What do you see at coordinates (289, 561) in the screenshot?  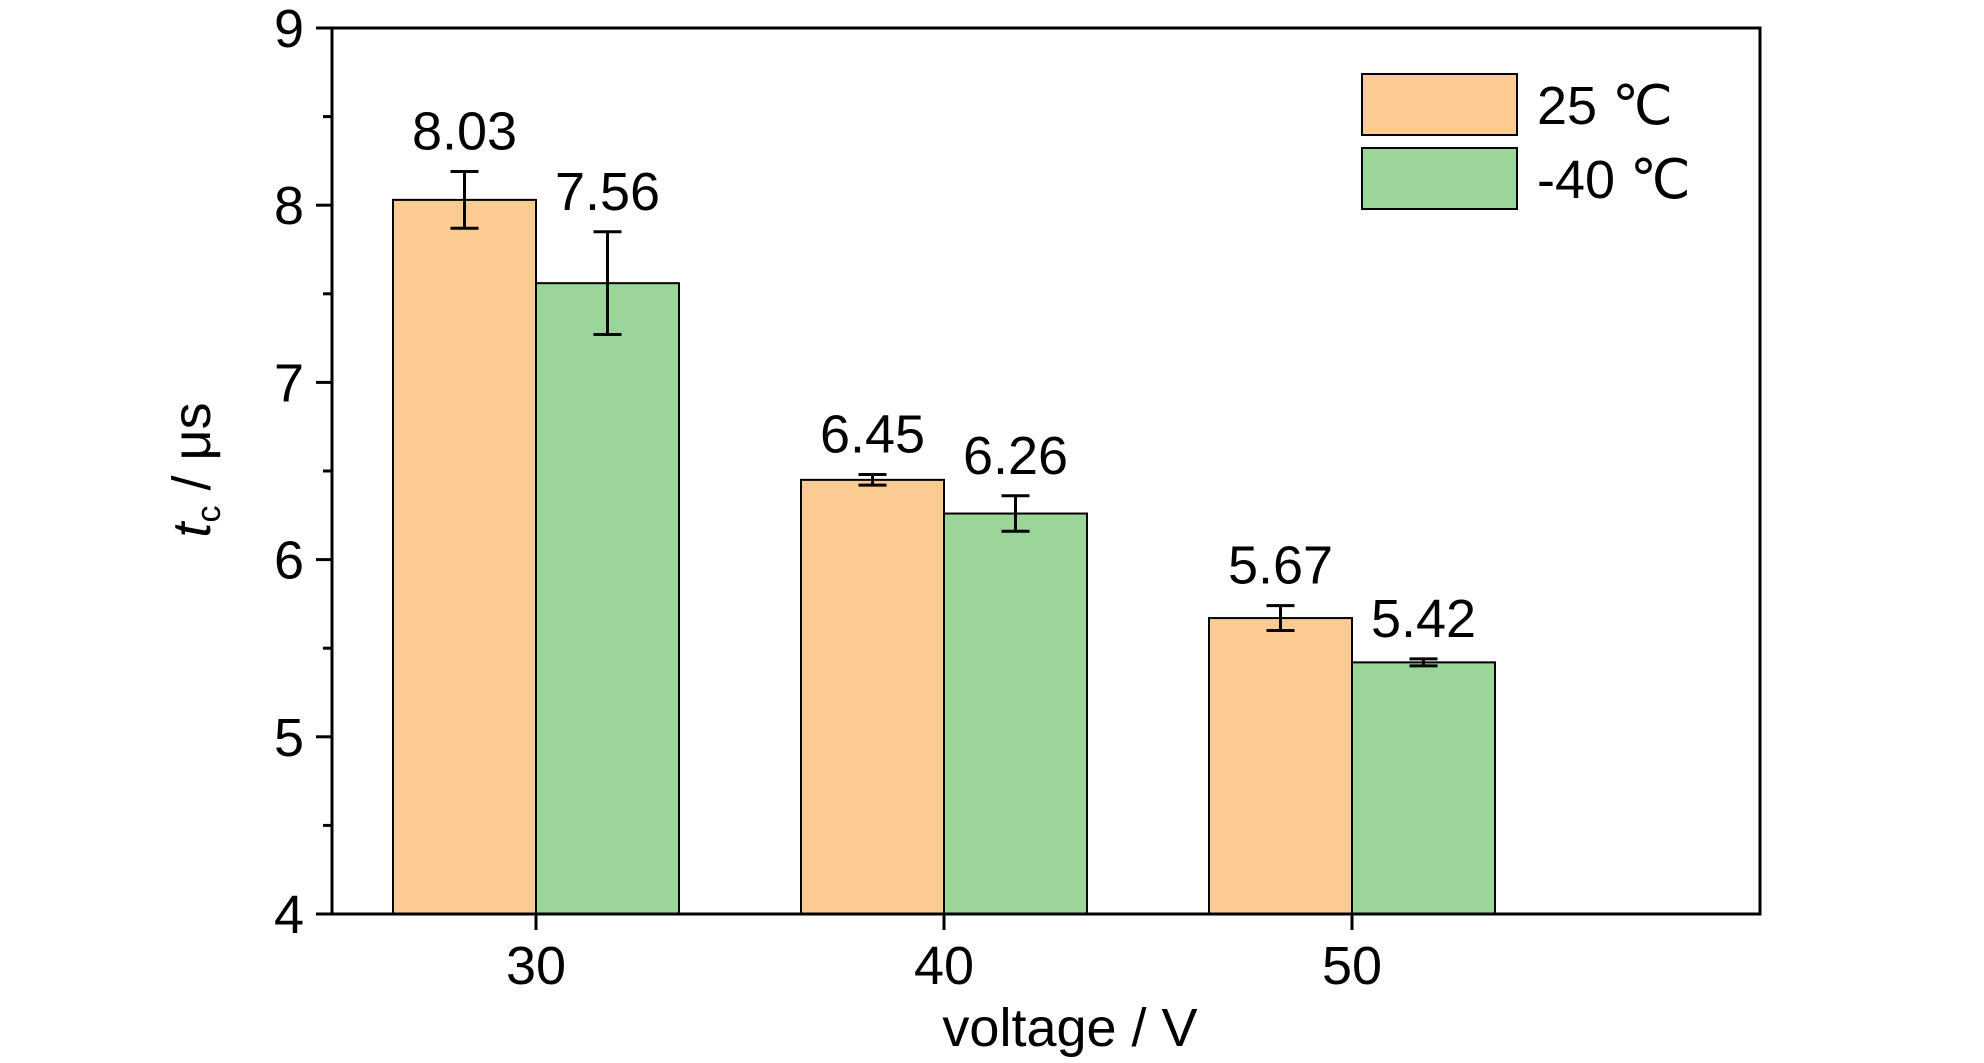 I see `y-tick-label-6: 6` at bounding box center [289, 561].